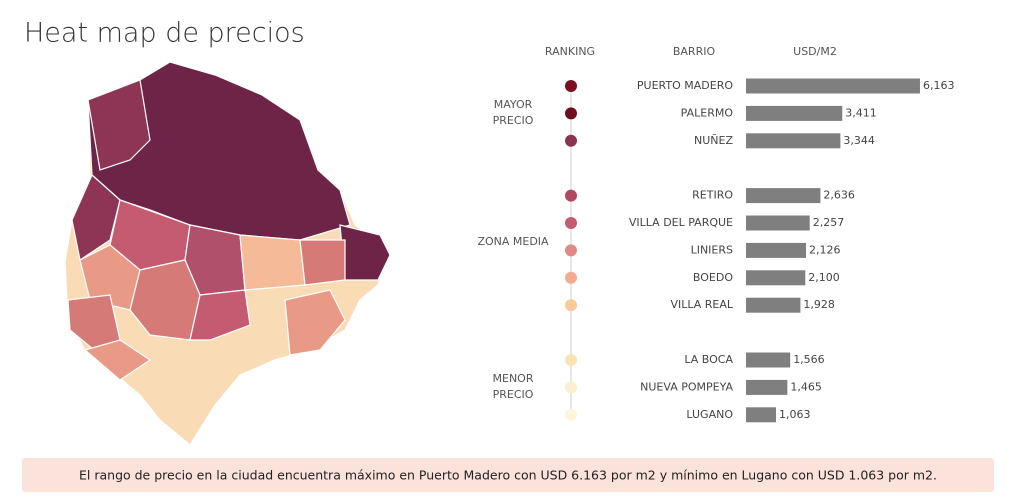 The image size is (1024, 502). Describe the element at coordinates (707, 112) in the screenshot. I see `category-label: PALERMO` at that location.